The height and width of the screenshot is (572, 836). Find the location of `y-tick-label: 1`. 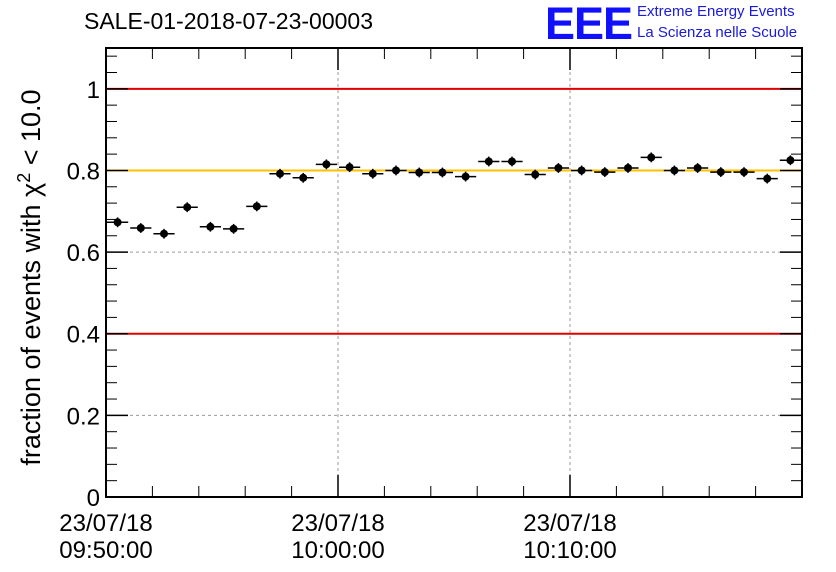

y-tick-label: 1 is located at coordinates (93, 90).